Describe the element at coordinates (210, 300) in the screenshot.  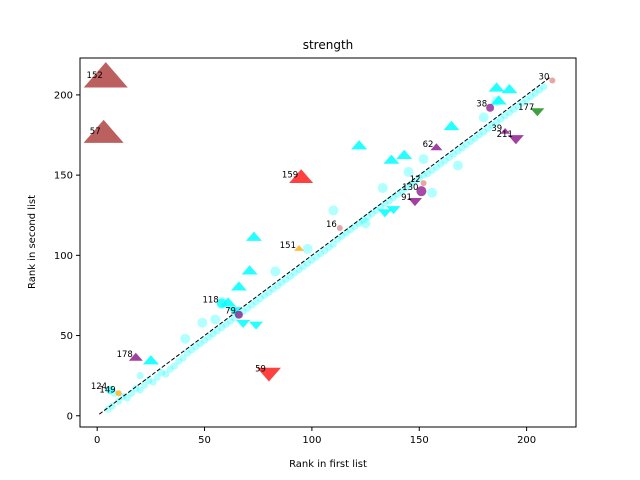
I see `annotation-118: 118` at that location.